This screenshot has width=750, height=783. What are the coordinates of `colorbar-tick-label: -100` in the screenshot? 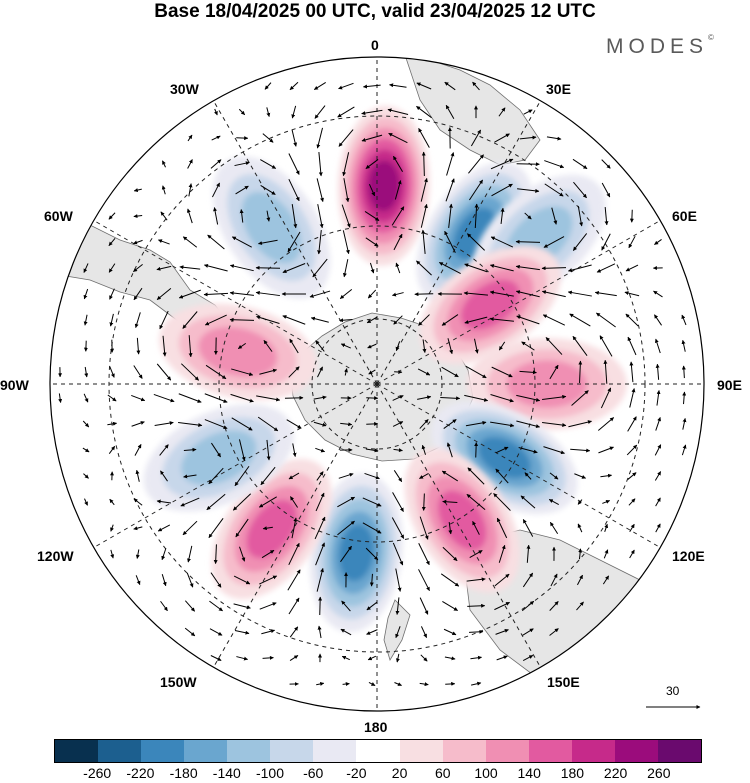 It's located at (270, 773).